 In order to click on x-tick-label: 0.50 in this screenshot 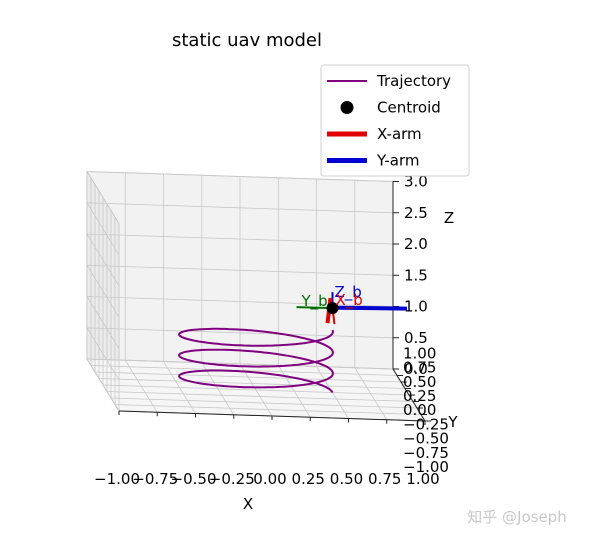, I will do `click(346, 479)`.